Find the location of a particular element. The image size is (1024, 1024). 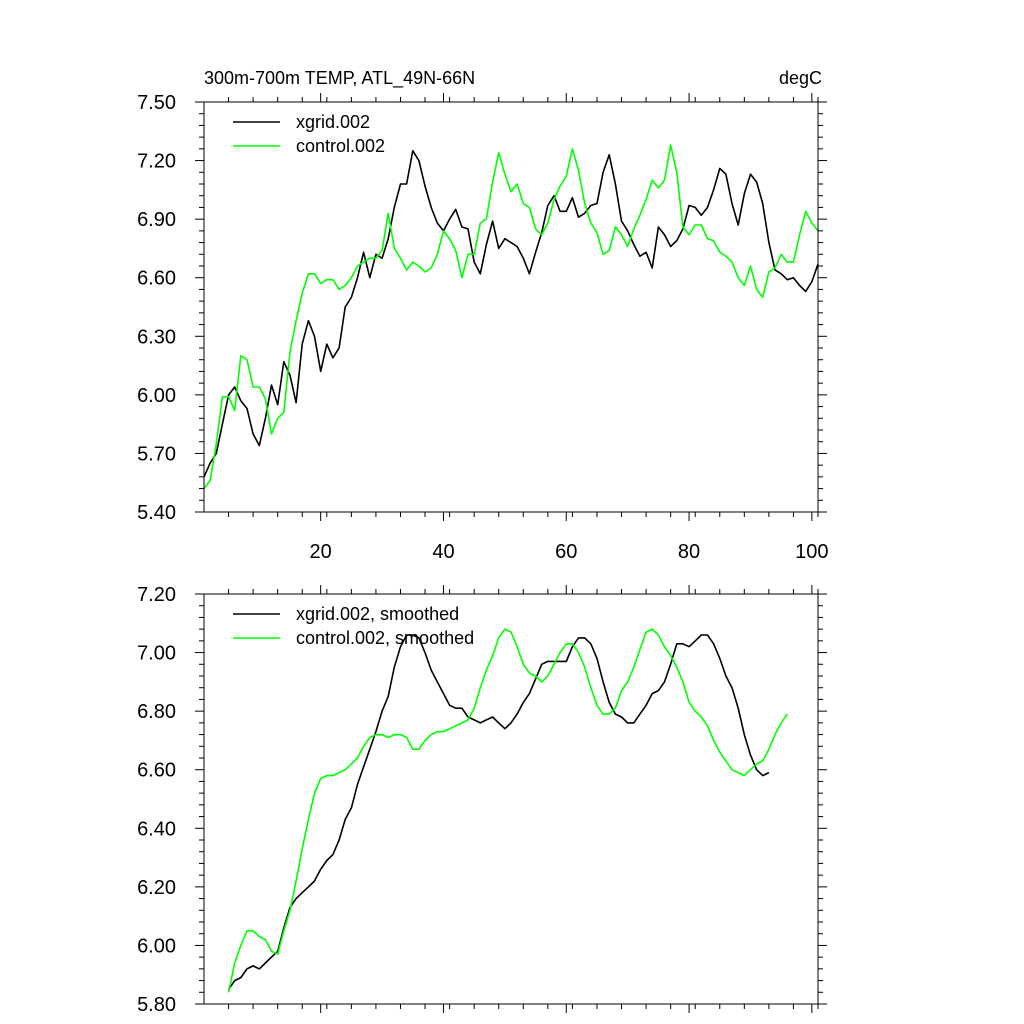

chart-title: 300m-700m TEMP, ATL_49N-66N is located at coordinates (339, 78).